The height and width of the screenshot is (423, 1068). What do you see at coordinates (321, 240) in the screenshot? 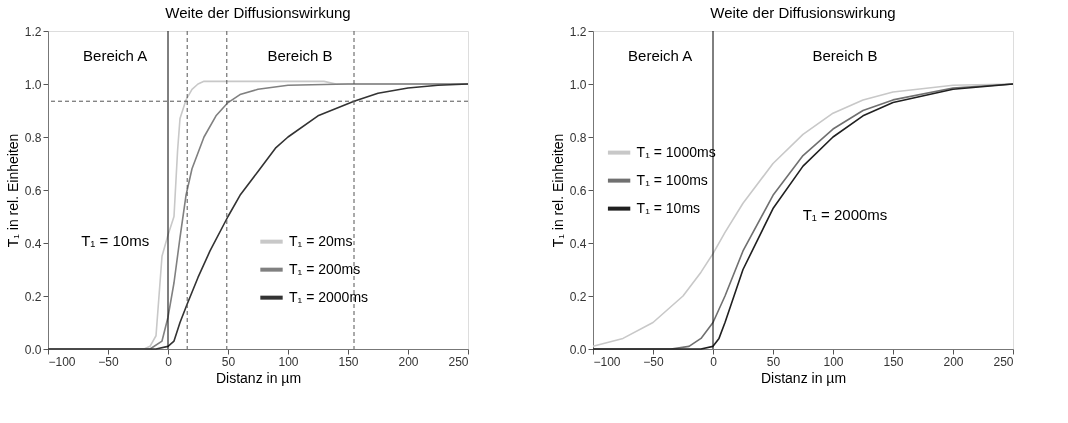
I see `legend-label: T₁ = 20ms` at bounding box center [321, 240].